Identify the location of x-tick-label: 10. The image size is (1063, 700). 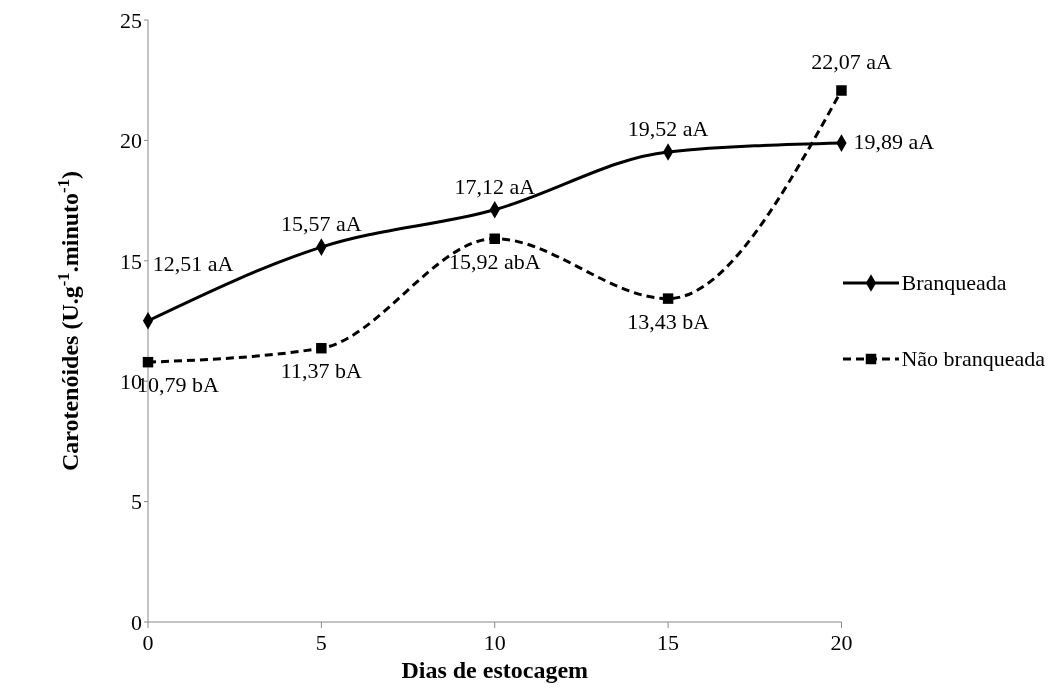
(494, 642).